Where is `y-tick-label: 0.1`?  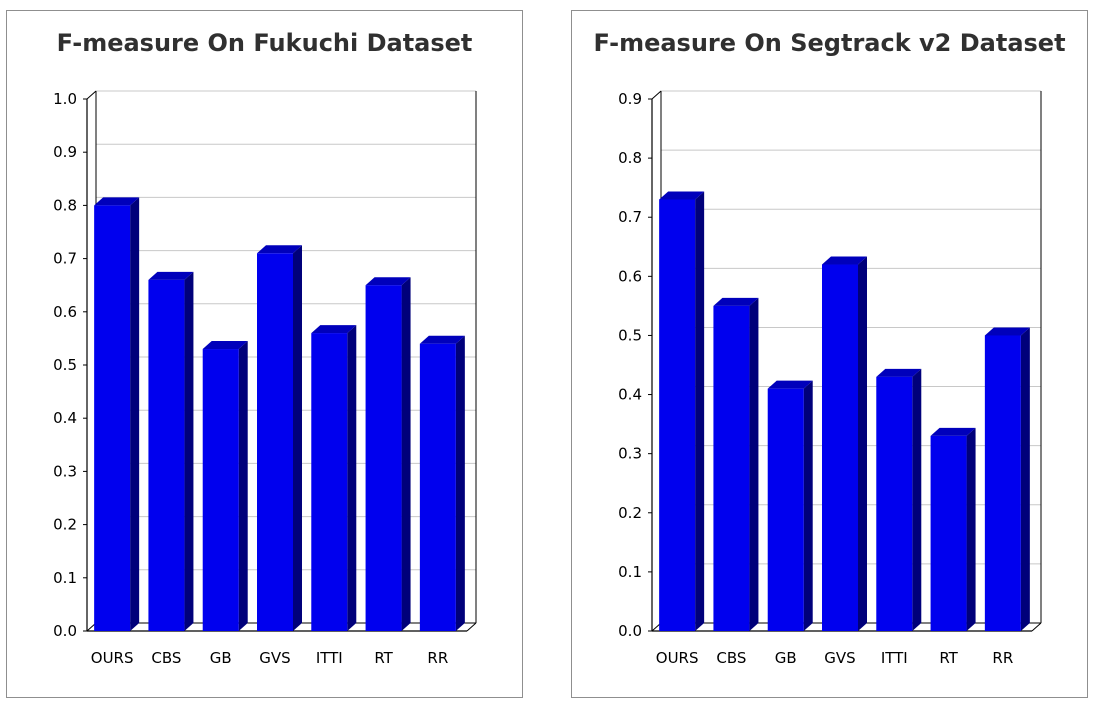
y-tick-label: 0.1 is located at coordinates (630, 572).